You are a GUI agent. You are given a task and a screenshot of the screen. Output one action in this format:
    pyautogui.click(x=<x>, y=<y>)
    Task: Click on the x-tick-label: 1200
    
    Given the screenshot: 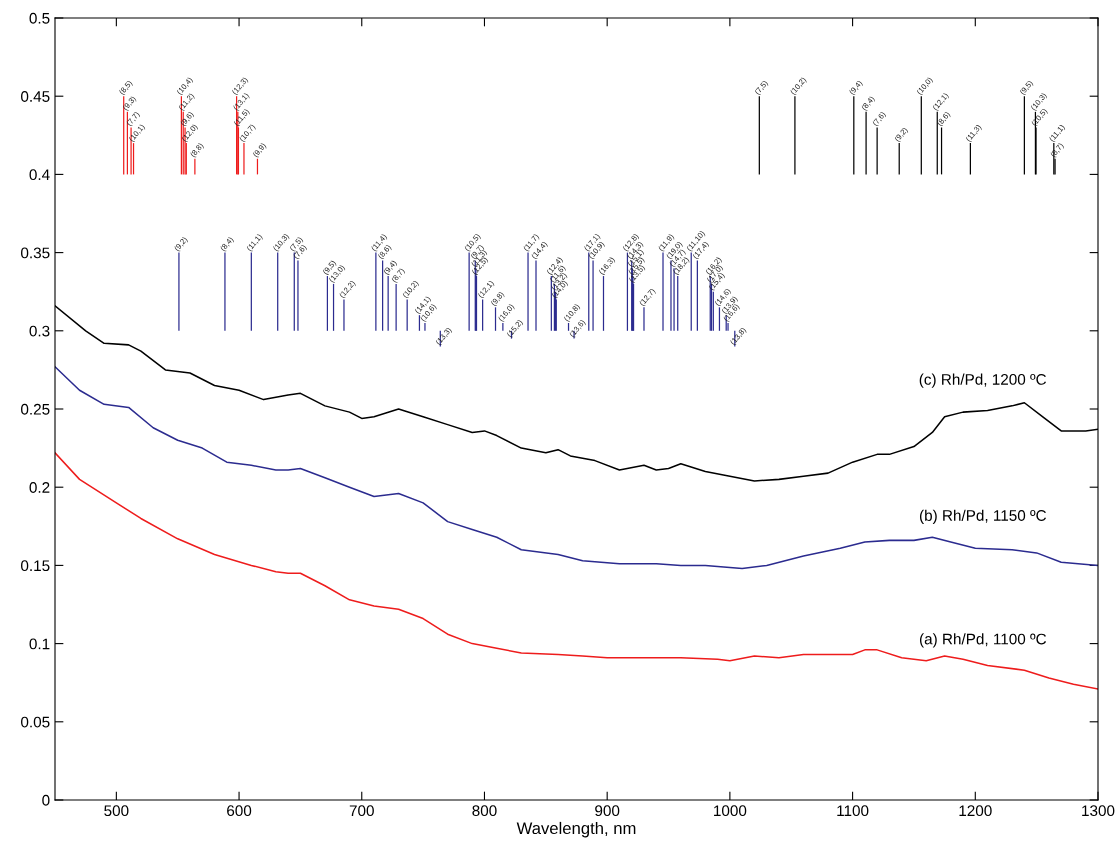 What is the action you would take?
    pyautogui.click(x=975, y=811)
    